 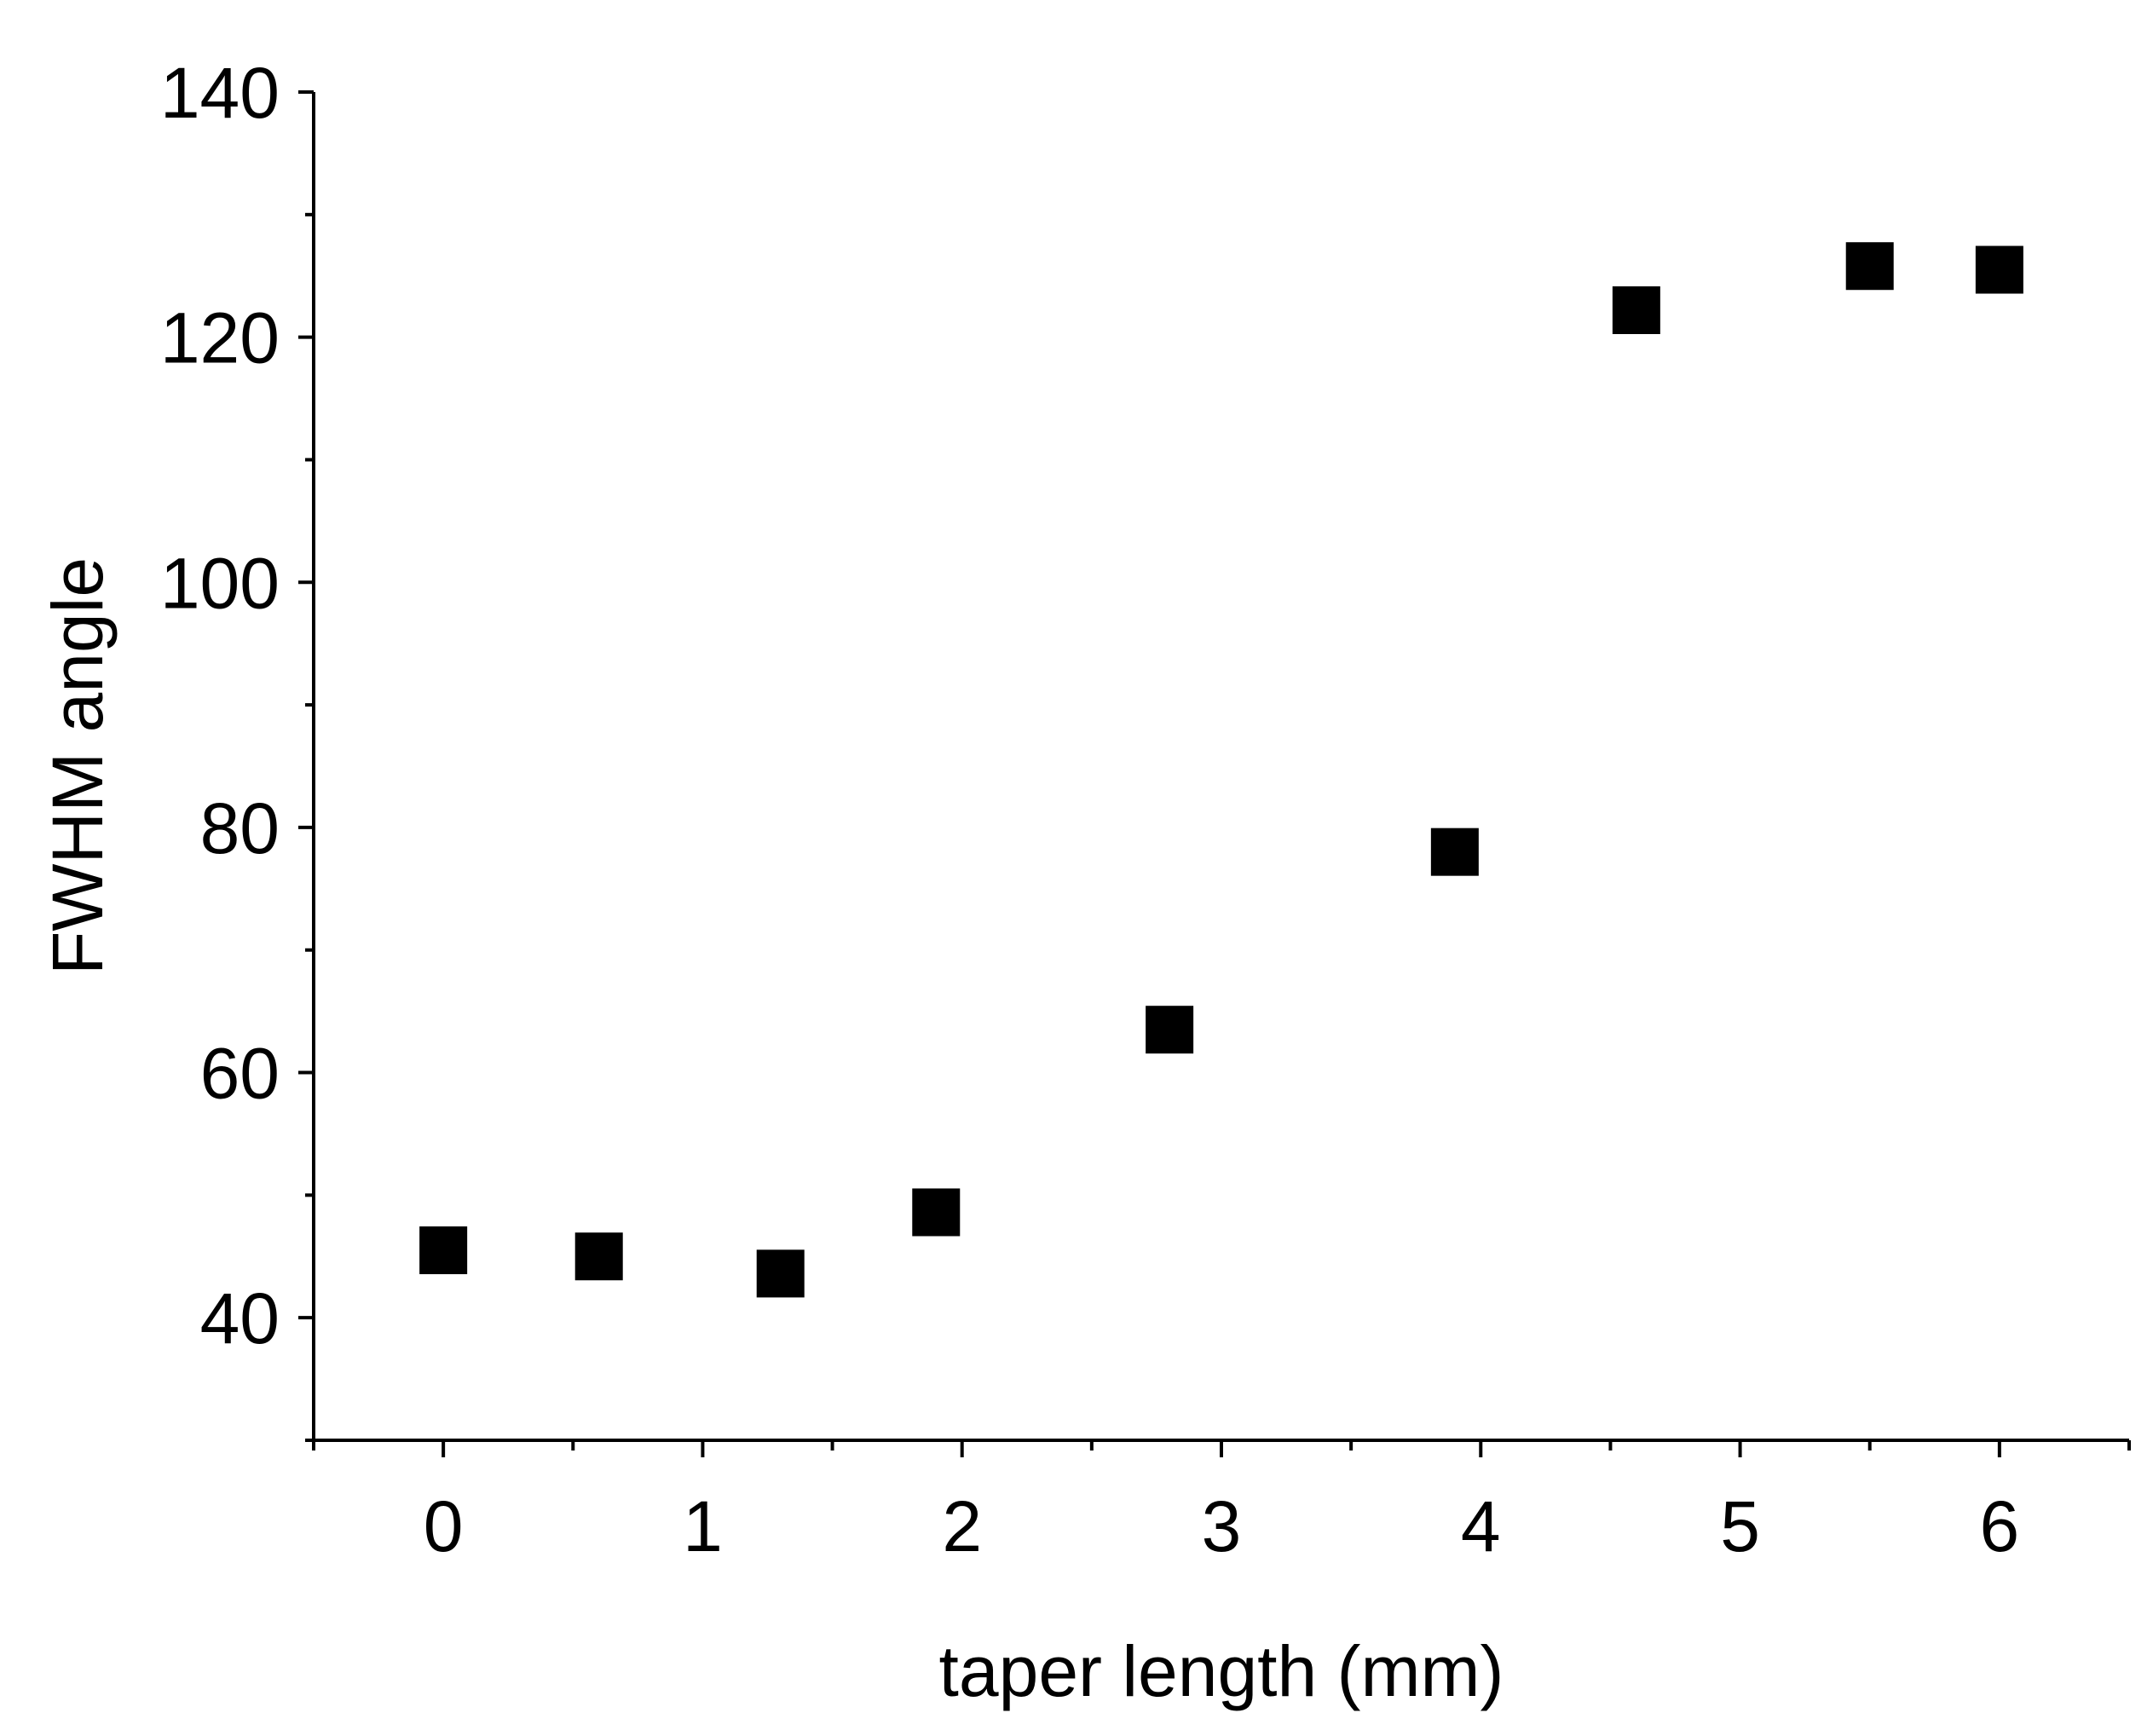 I want to click on x-tick-label: 6, so click(x=1999, y=1526).